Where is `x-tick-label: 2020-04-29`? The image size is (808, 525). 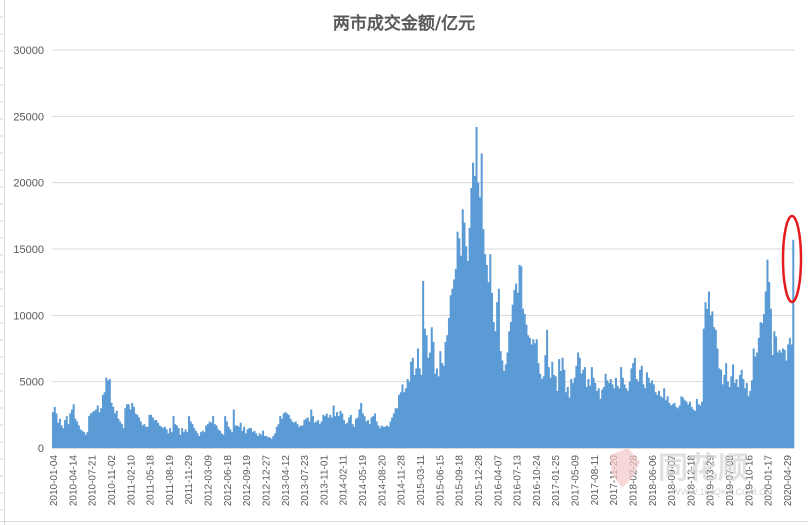
x-tick-label: 2020-04-29 is located at coordinates (788, 481).